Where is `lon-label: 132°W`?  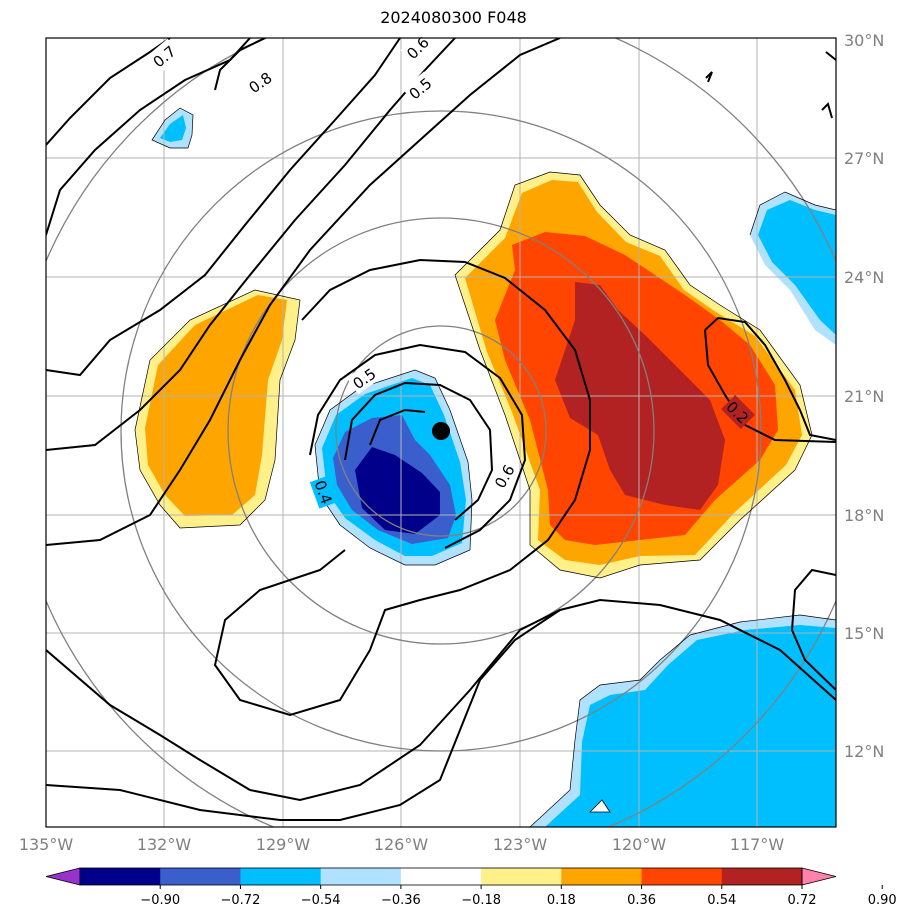 lon-label: 132°W is located at coordinates (164, 844).